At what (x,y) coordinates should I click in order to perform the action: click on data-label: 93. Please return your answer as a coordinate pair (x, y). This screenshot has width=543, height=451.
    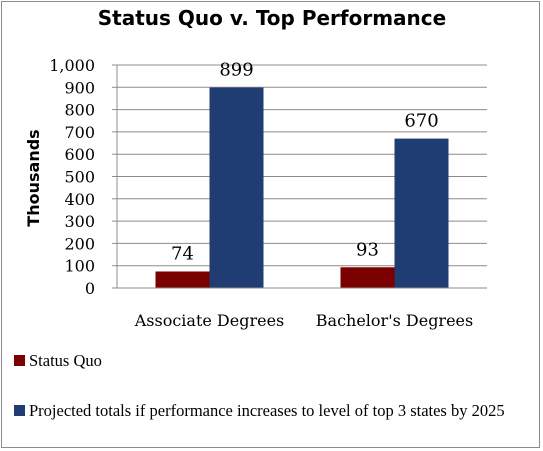
    Looking at the image, I should click on (367, 249).